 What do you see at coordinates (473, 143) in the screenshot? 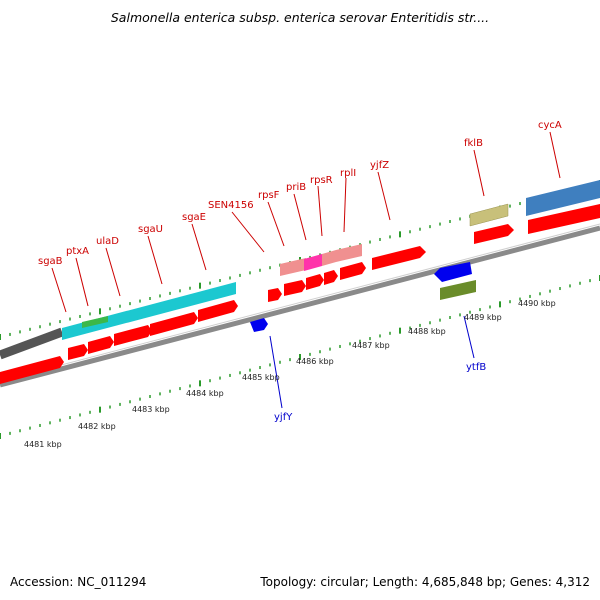
I see `gene-label: fklB` at bounding box center [473, 143].